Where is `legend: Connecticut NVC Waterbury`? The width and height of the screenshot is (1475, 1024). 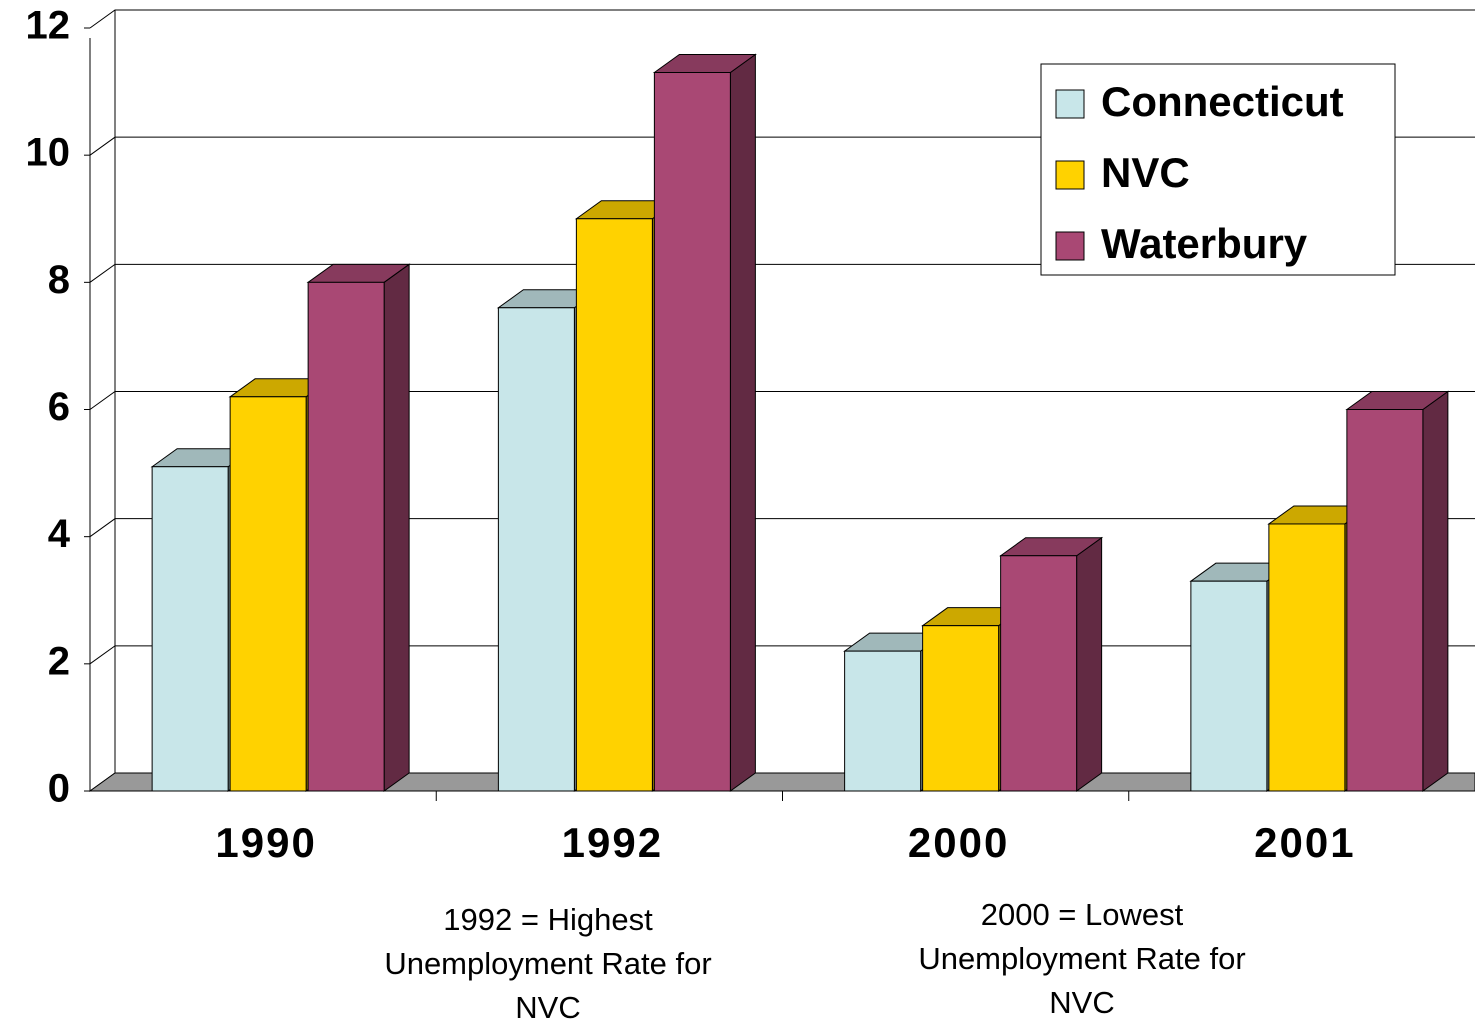
legend: Connecticut NVC Waterbury is located at coordinates (1218, 169).